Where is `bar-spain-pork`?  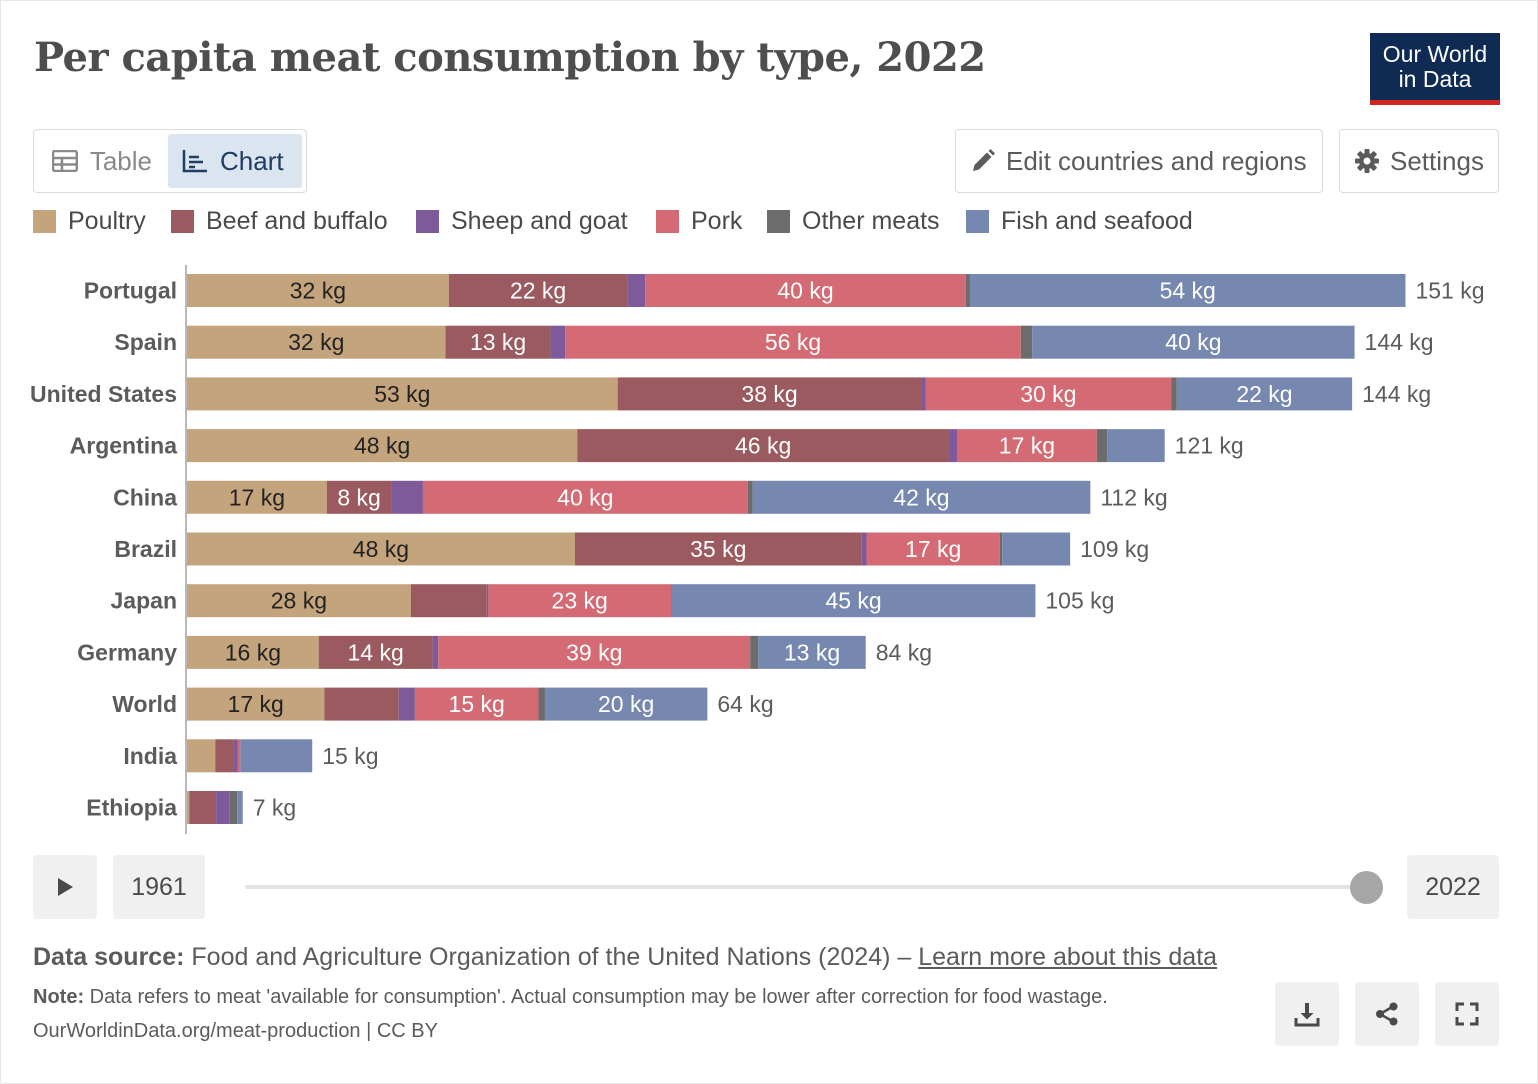
bar-spain-pork is located at coordinates (793, 342).